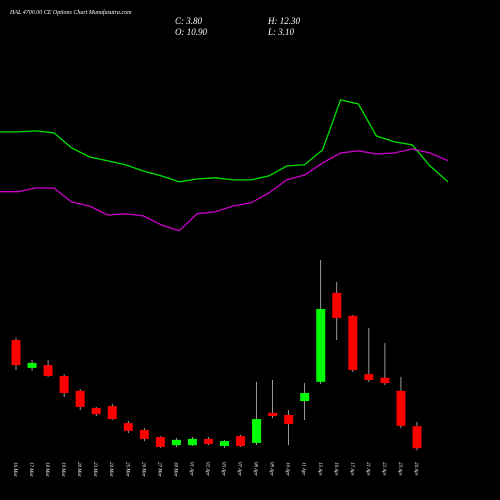  I want to click on x-tick-label: 09 Apr, so click(271, 469).